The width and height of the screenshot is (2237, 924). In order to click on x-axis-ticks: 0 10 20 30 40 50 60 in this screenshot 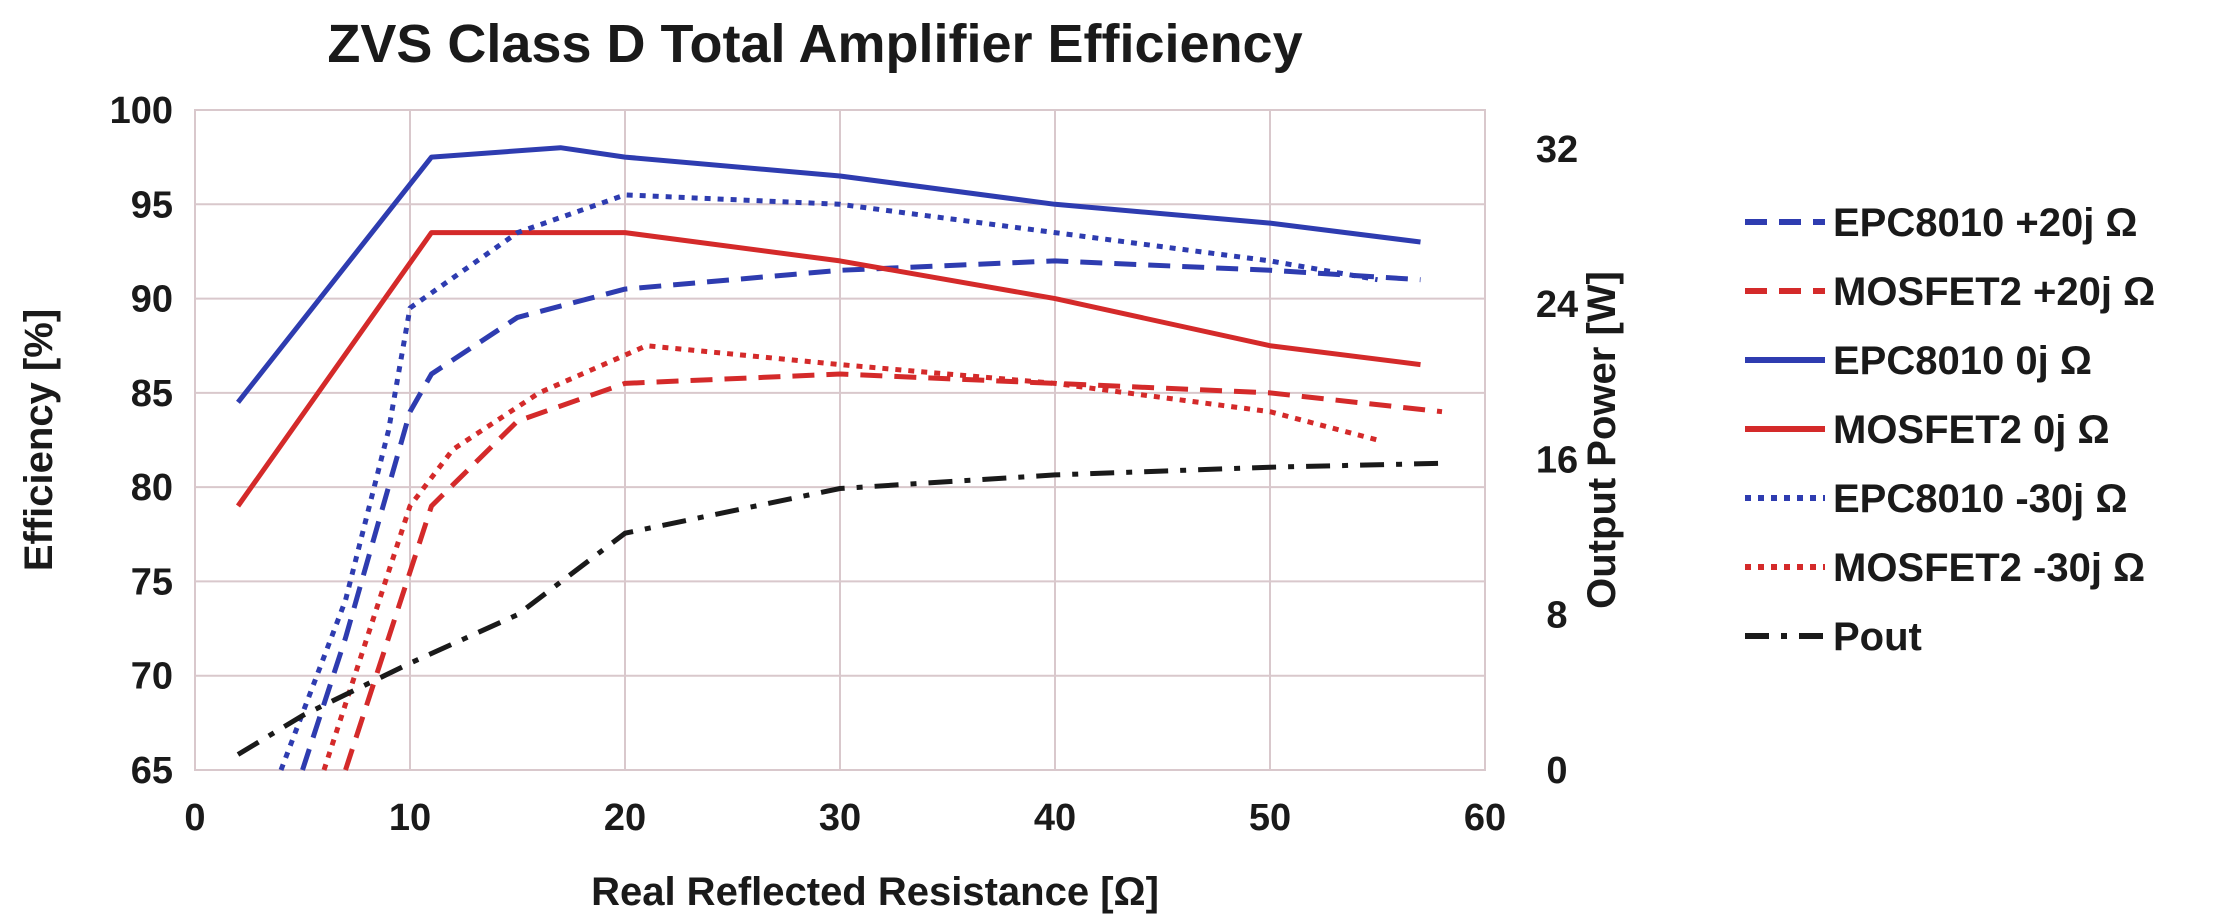, I will do `click(845, 818)`.